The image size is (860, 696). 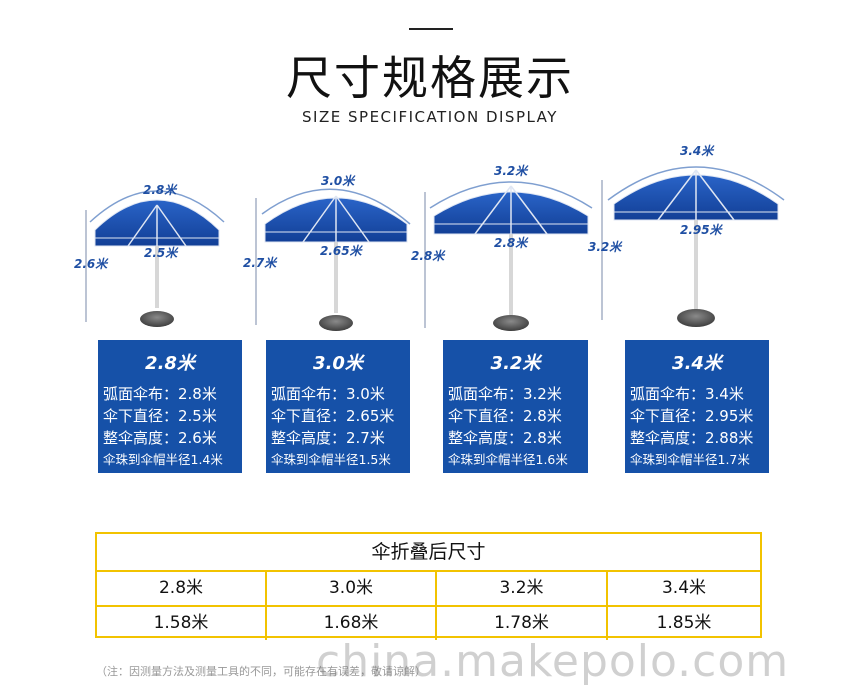 What do you see at coordinates (428, 553) in the screenshot?
I see `folded-table-title: 伞折叠后尺寸` at bounding box center [428, 553].